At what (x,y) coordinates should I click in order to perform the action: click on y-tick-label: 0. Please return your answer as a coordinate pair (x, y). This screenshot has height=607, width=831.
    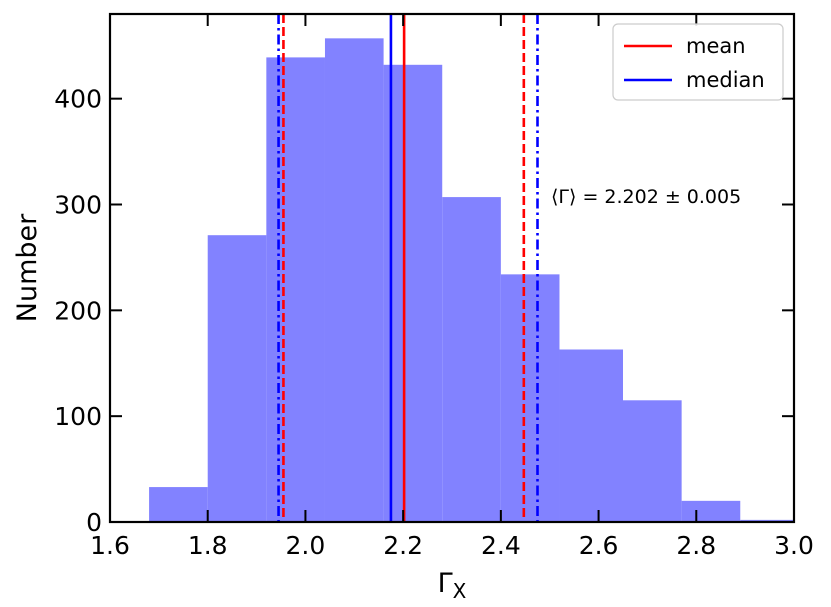
    Looking at the image, I should click on (94, 522).